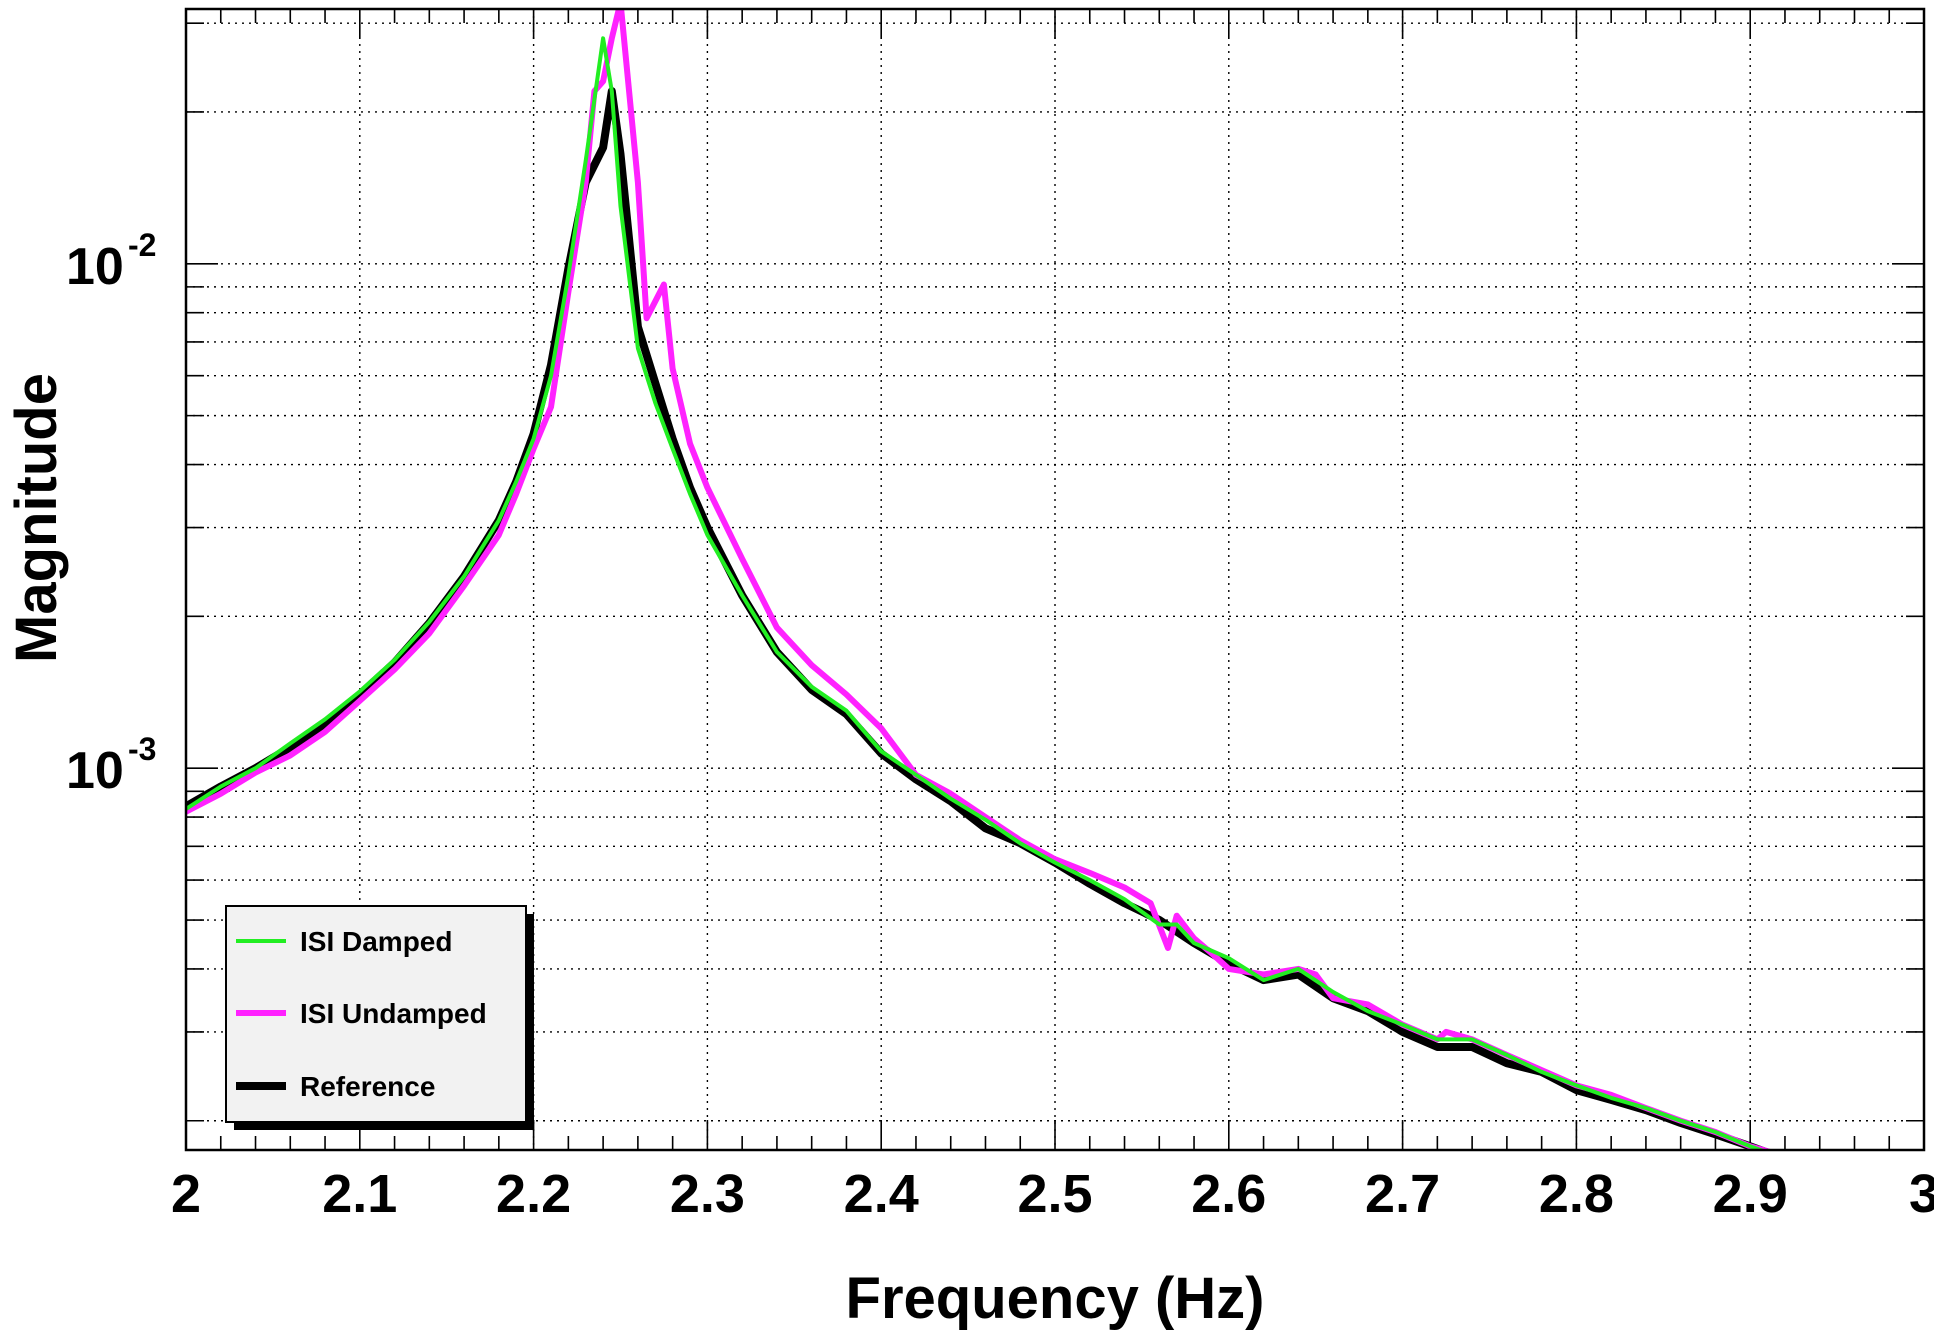 The height and width of the screenshot is (1331, 1934). Describe the element at coordinates (186, 1194) in the screenshot. I see `x-tick-label: 2` at that location.